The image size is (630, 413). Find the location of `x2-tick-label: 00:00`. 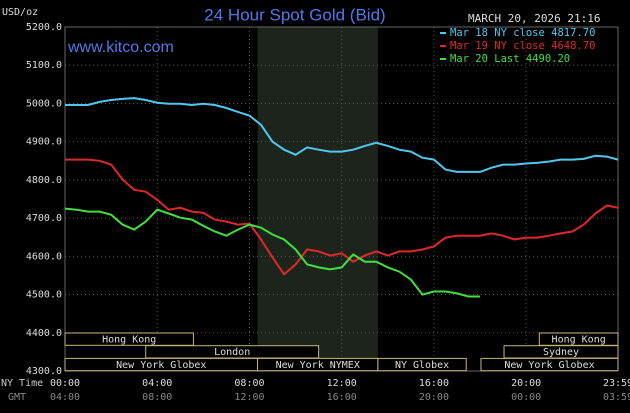

x2-tick-label: 00:00 is located at coordinates (526, 397).